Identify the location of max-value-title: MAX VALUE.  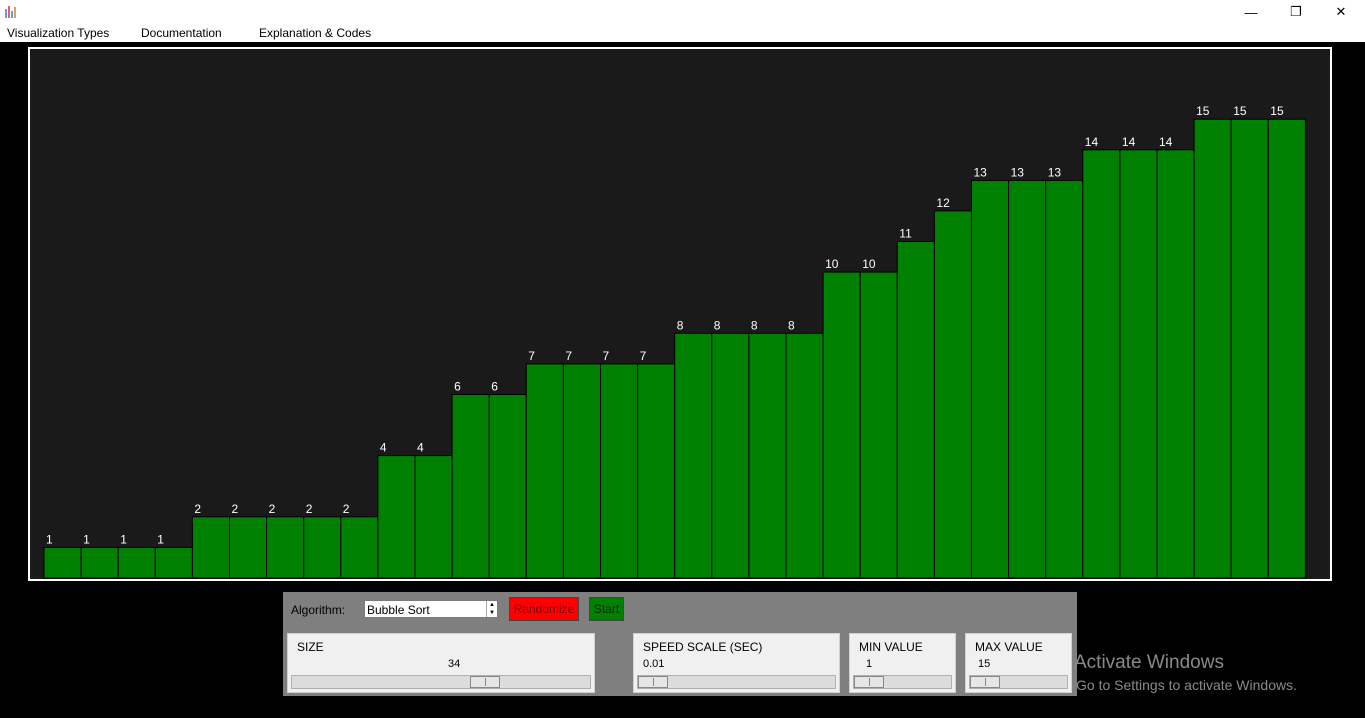
(1009, 647).